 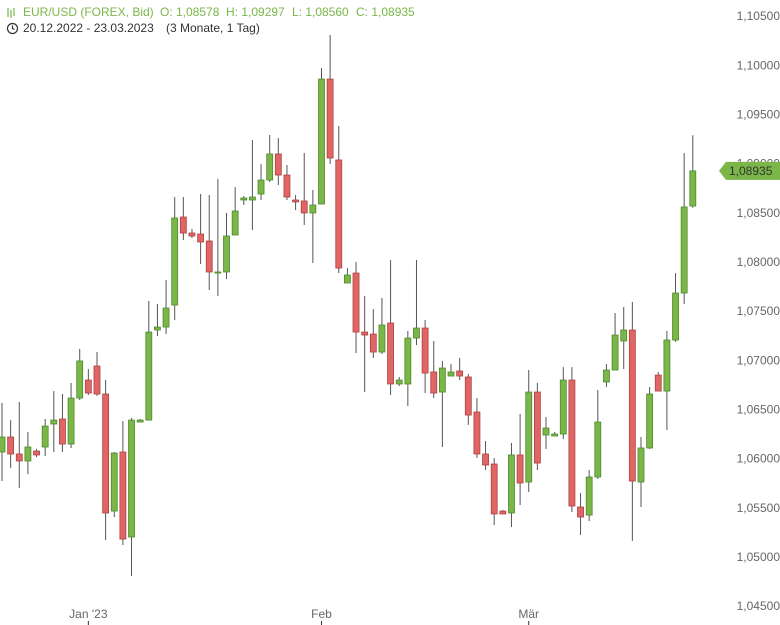 I want to click on y-tick-label: 1,08000, so click(x=758, y=262).